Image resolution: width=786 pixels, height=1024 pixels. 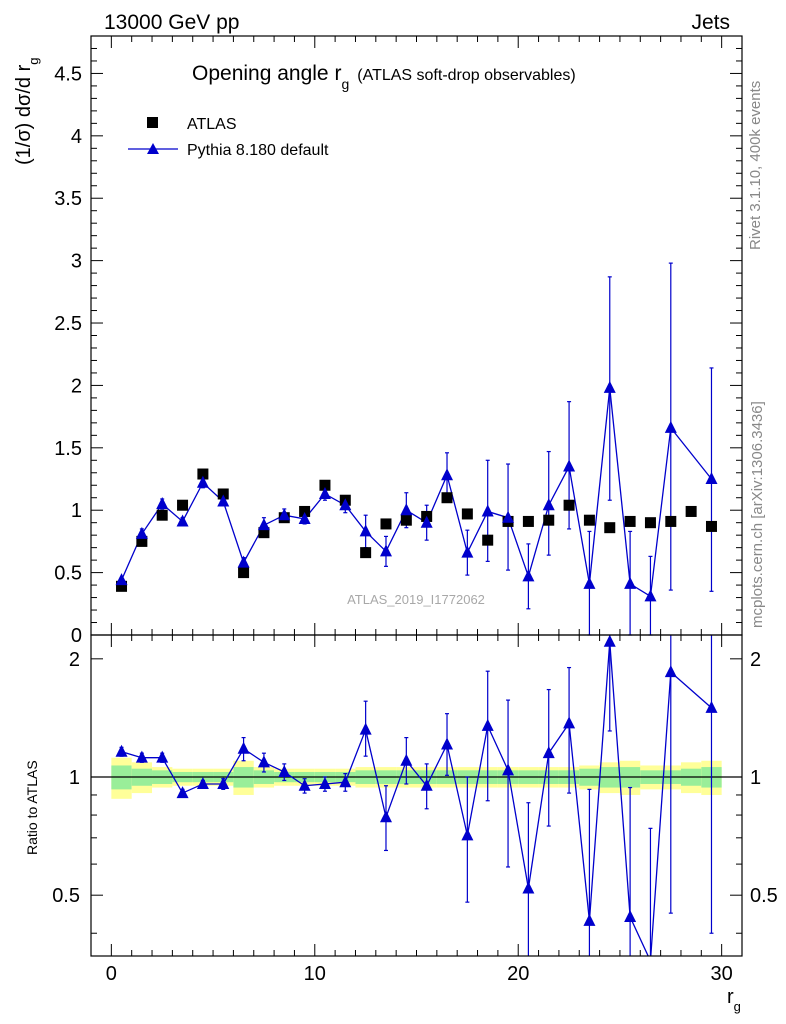 I want to click on y-tick-label: 3, so click(x=76, y=262).